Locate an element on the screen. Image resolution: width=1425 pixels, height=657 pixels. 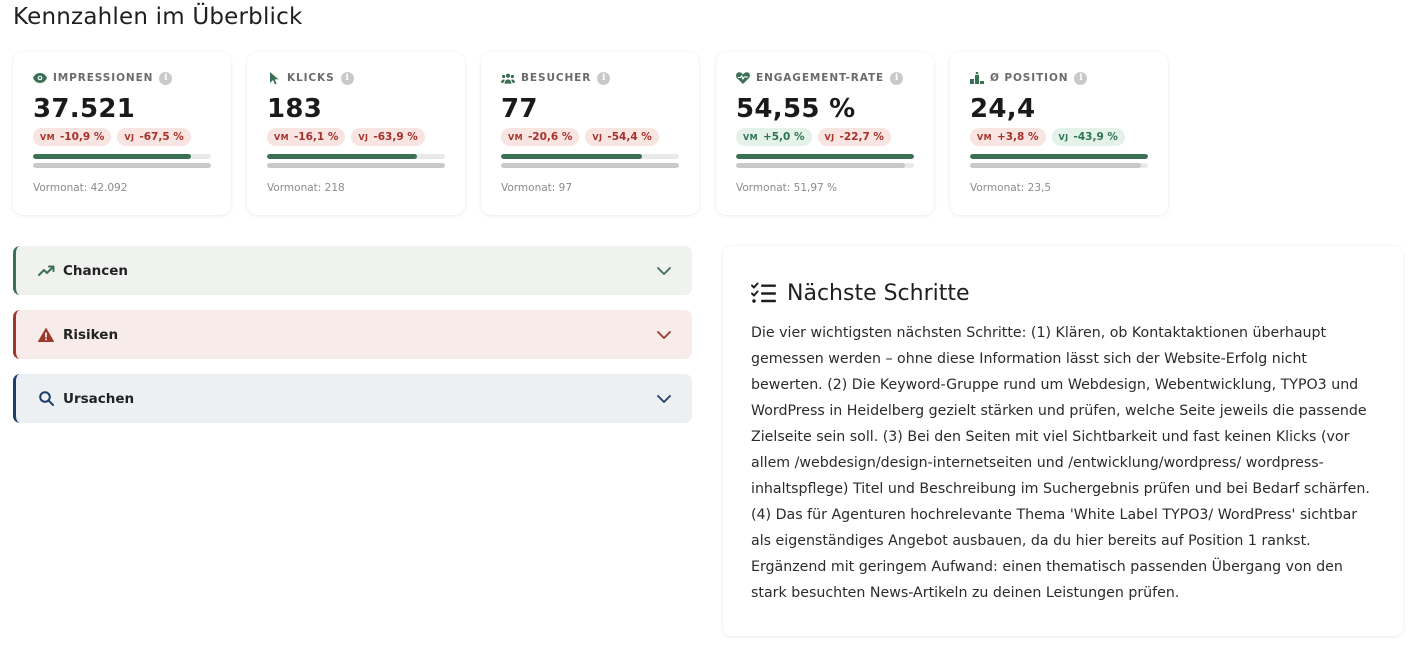
heart-pulse-icon is located at coordinates (743, 78).